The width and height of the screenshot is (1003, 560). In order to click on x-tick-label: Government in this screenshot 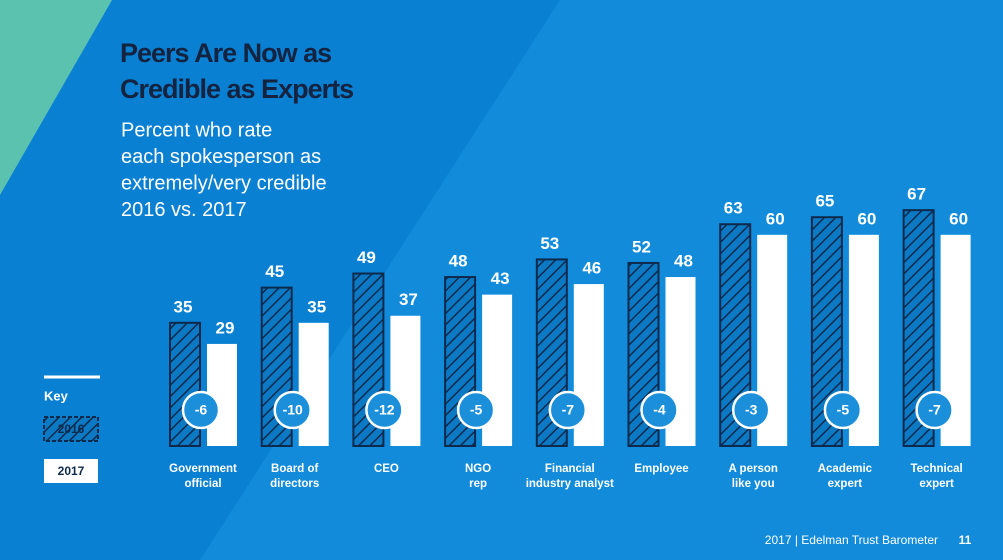, I will do `click(203, 469)`.